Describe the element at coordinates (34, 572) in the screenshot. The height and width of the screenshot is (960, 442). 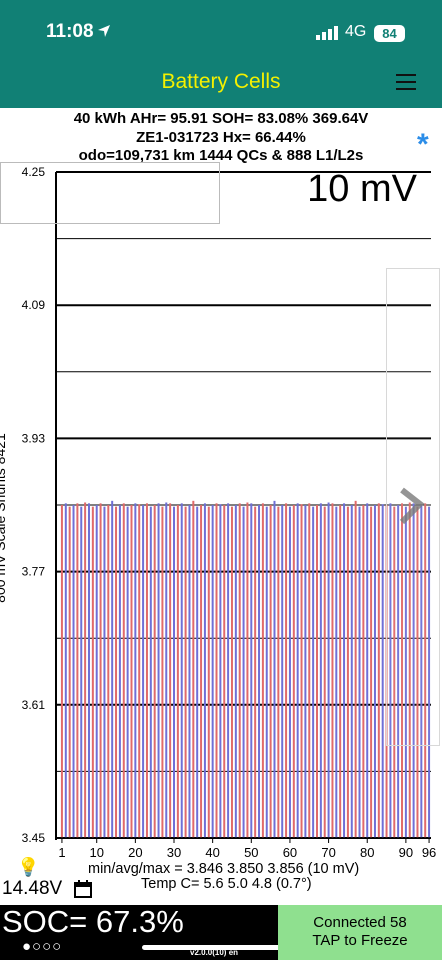
I see `y-tick-label: 3.77` at that location.